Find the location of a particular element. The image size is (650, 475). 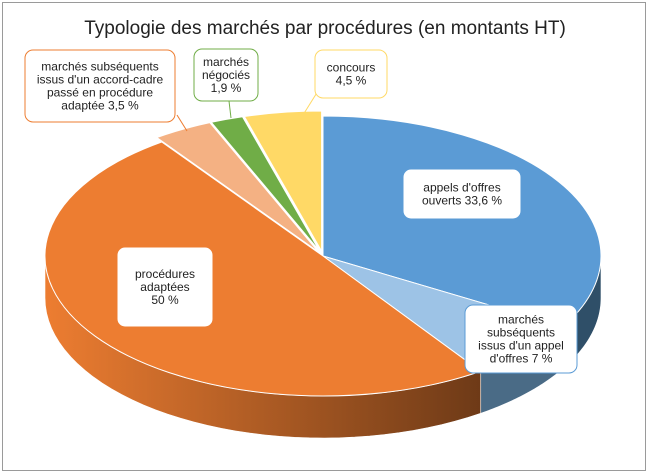

data-label-line: concours is located at coordinates (351, 68).